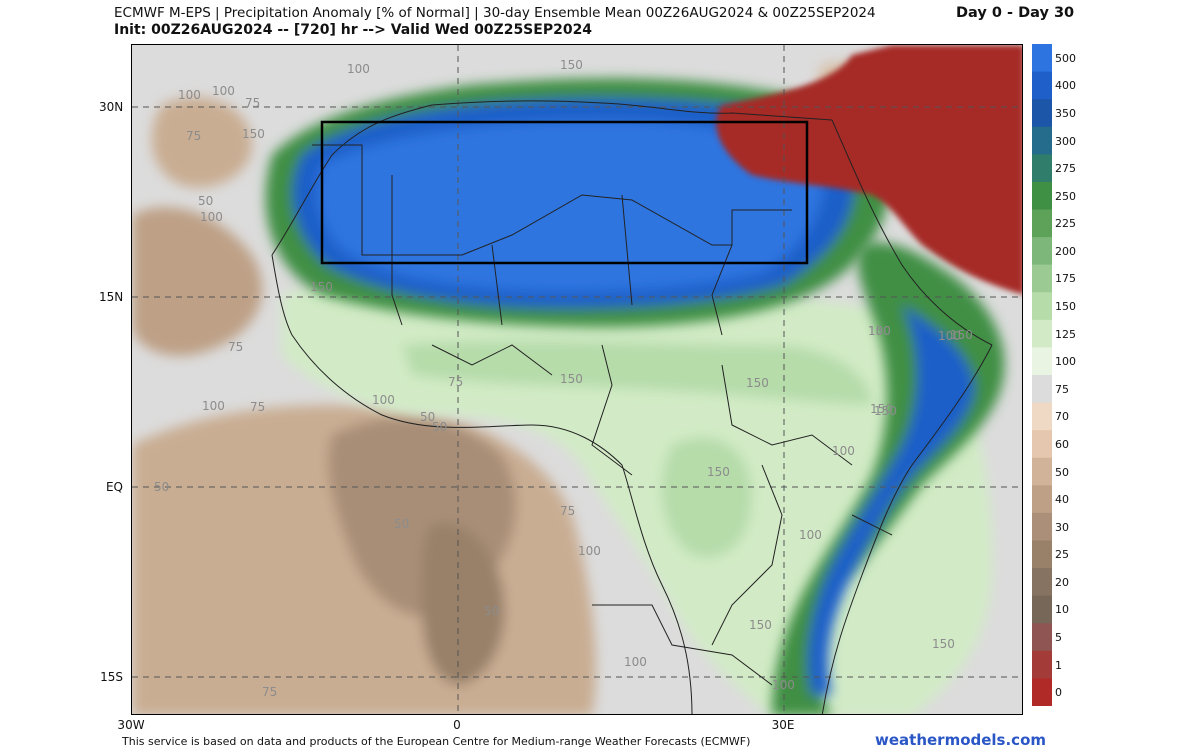 Image resolution: width=1201 pixels, height=750 pixels. What do you see at coordinates (1065, 169) in the screenshot?
I see `colorbar-level-label: 275` at bounding box center [1065, 169].